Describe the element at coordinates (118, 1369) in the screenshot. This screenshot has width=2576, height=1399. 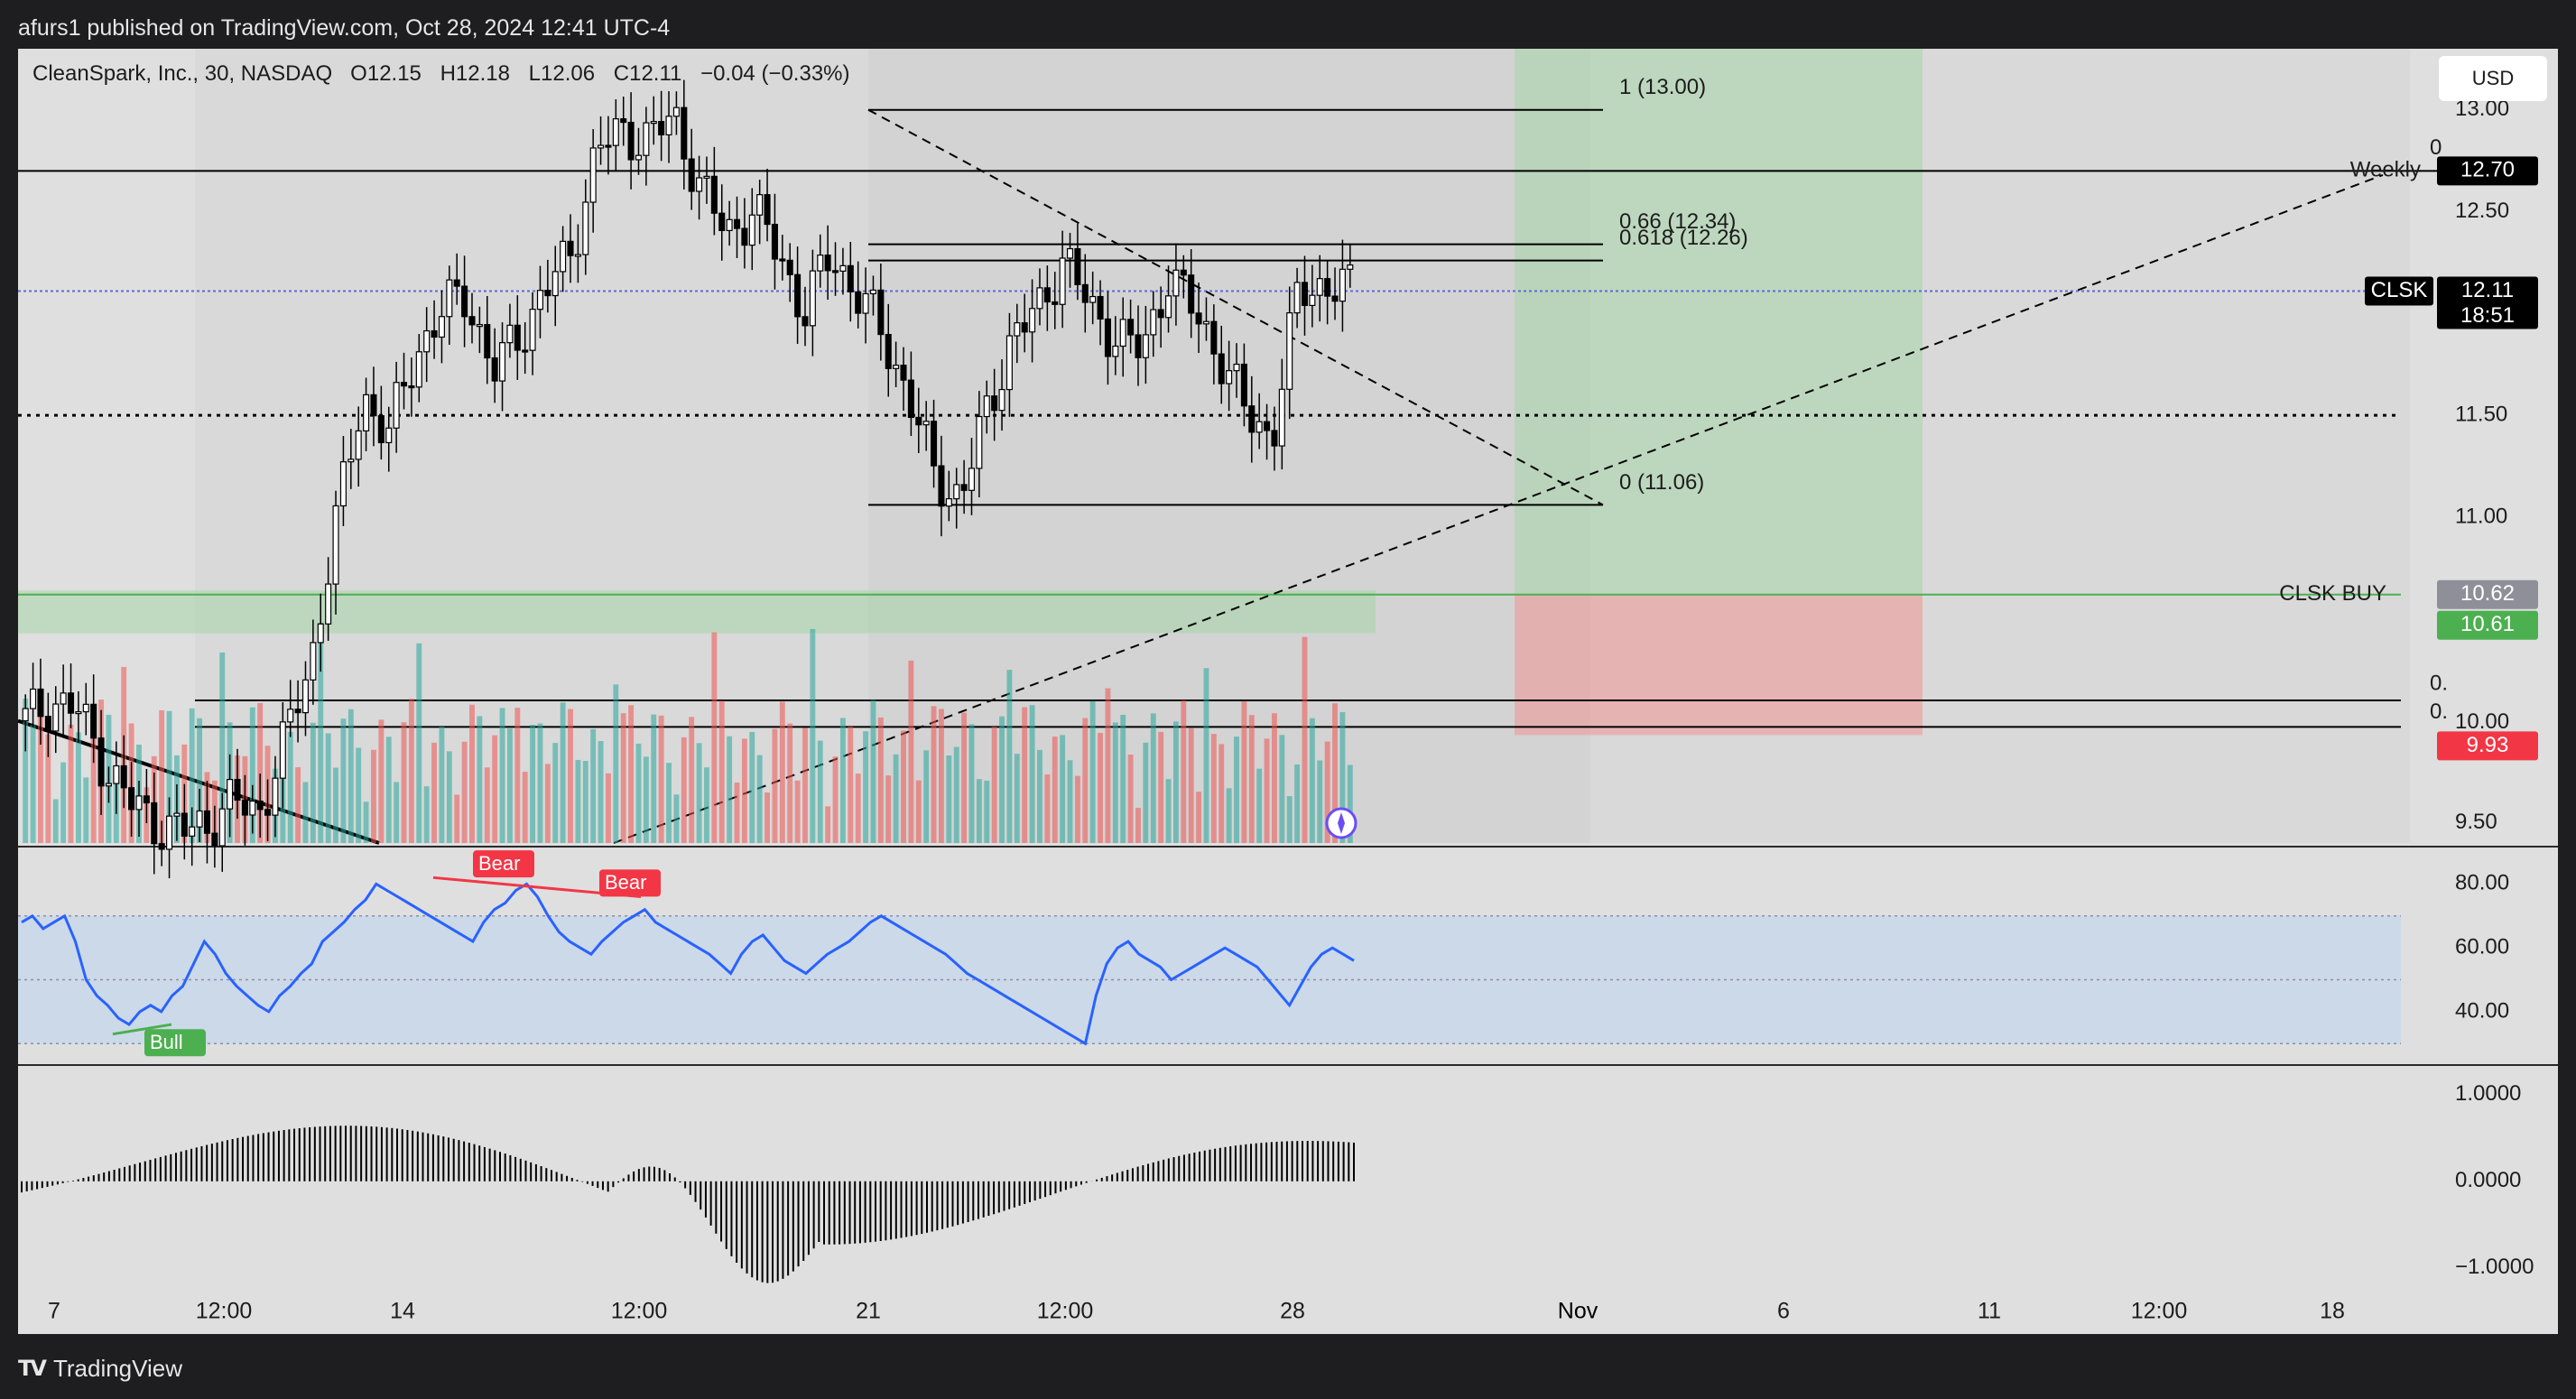
I see `footer-logo-text: TradingView` at that location.